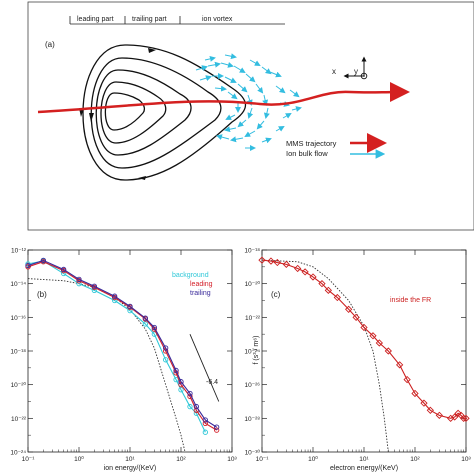 The image size is (474, 474). Describe the element at coordinates (18, 318) in the screenshot. I see `y-tick-label: 10⁻¹⁶` at that location.